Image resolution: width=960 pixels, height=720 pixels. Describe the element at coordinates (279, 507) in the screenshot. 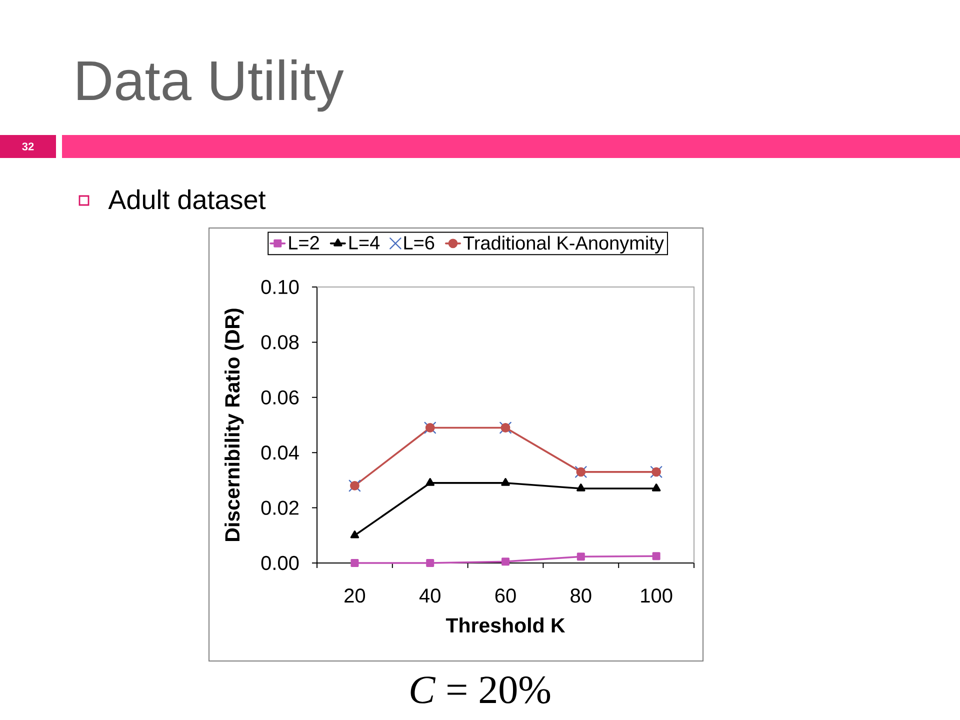

I see `y-tick-label: 0.02` at that location.